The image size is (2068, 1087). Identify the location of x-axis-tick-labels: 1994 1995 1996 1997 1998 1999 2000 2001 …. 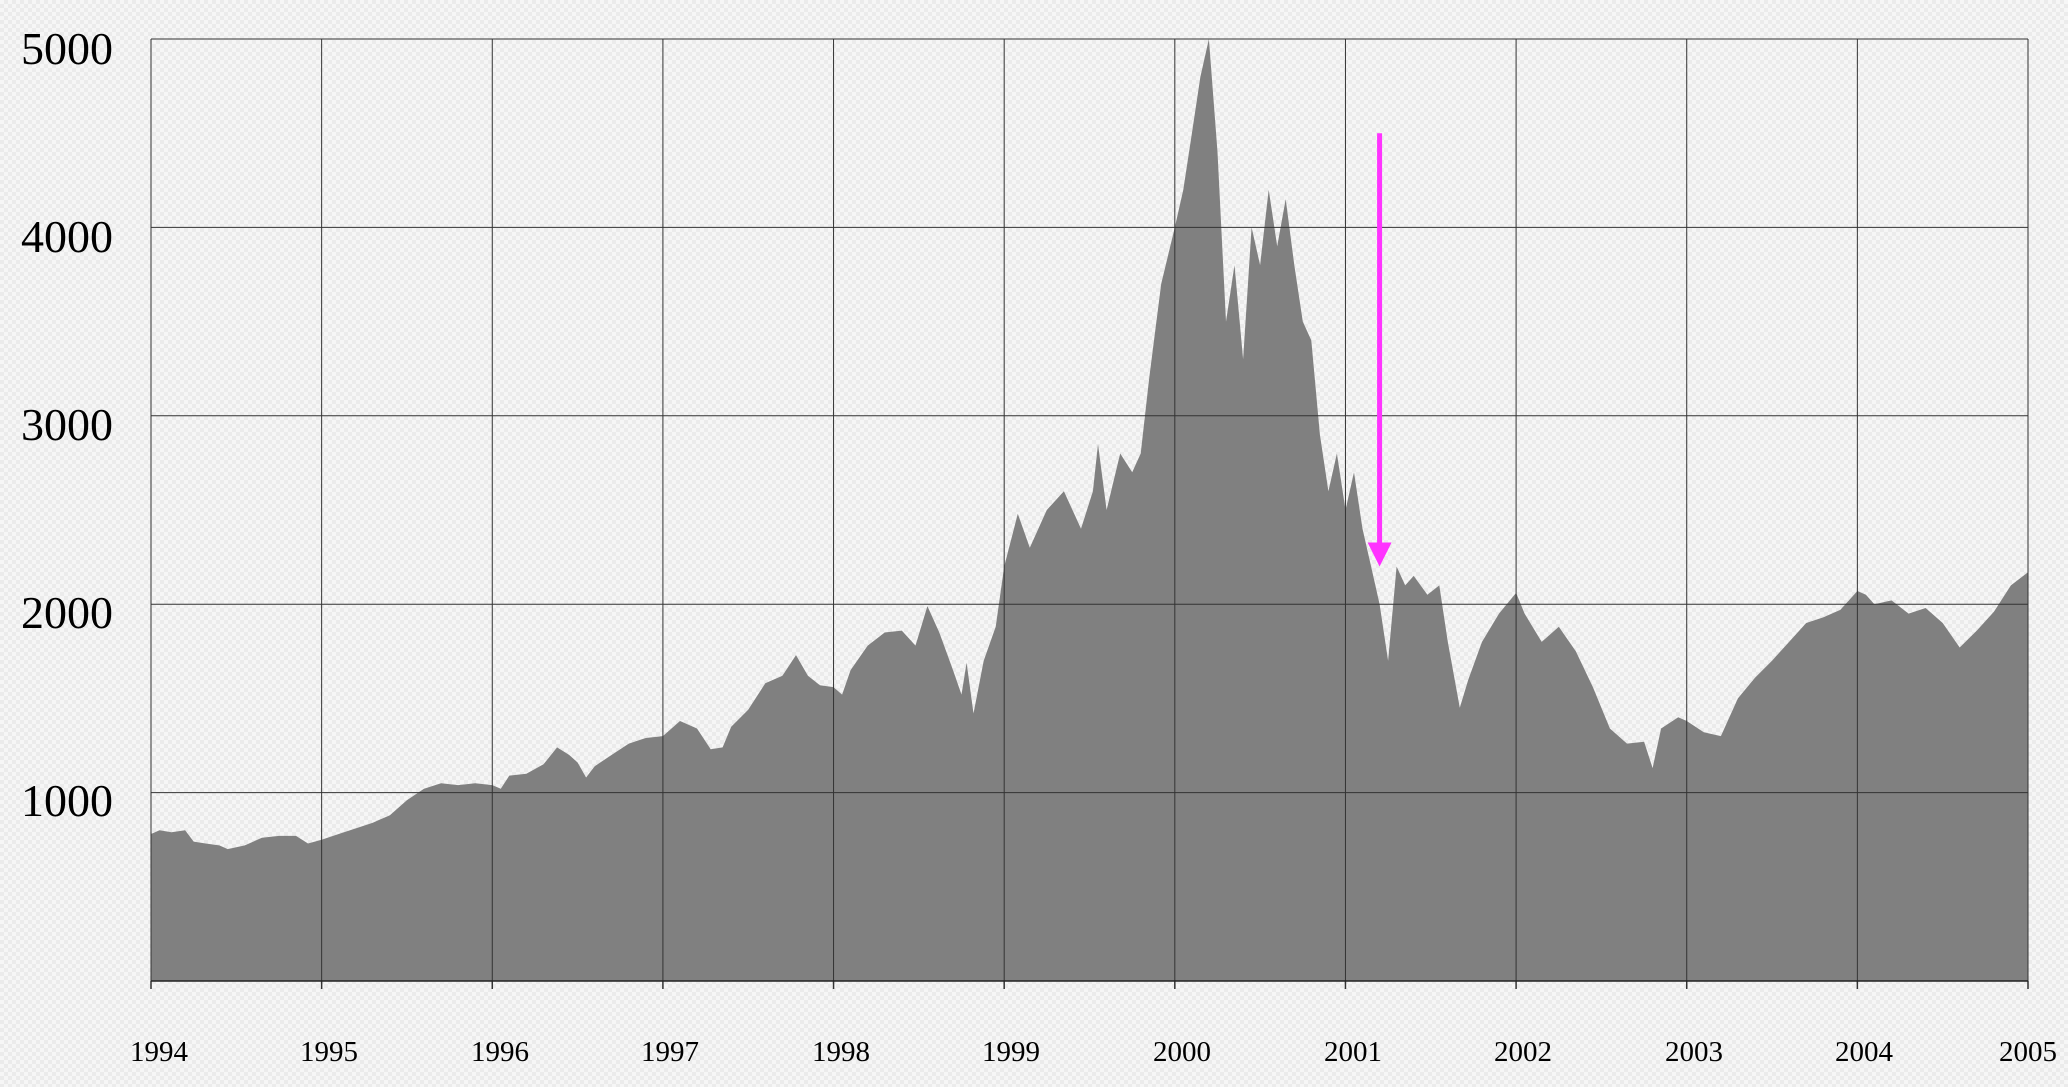
(1093, 1052).